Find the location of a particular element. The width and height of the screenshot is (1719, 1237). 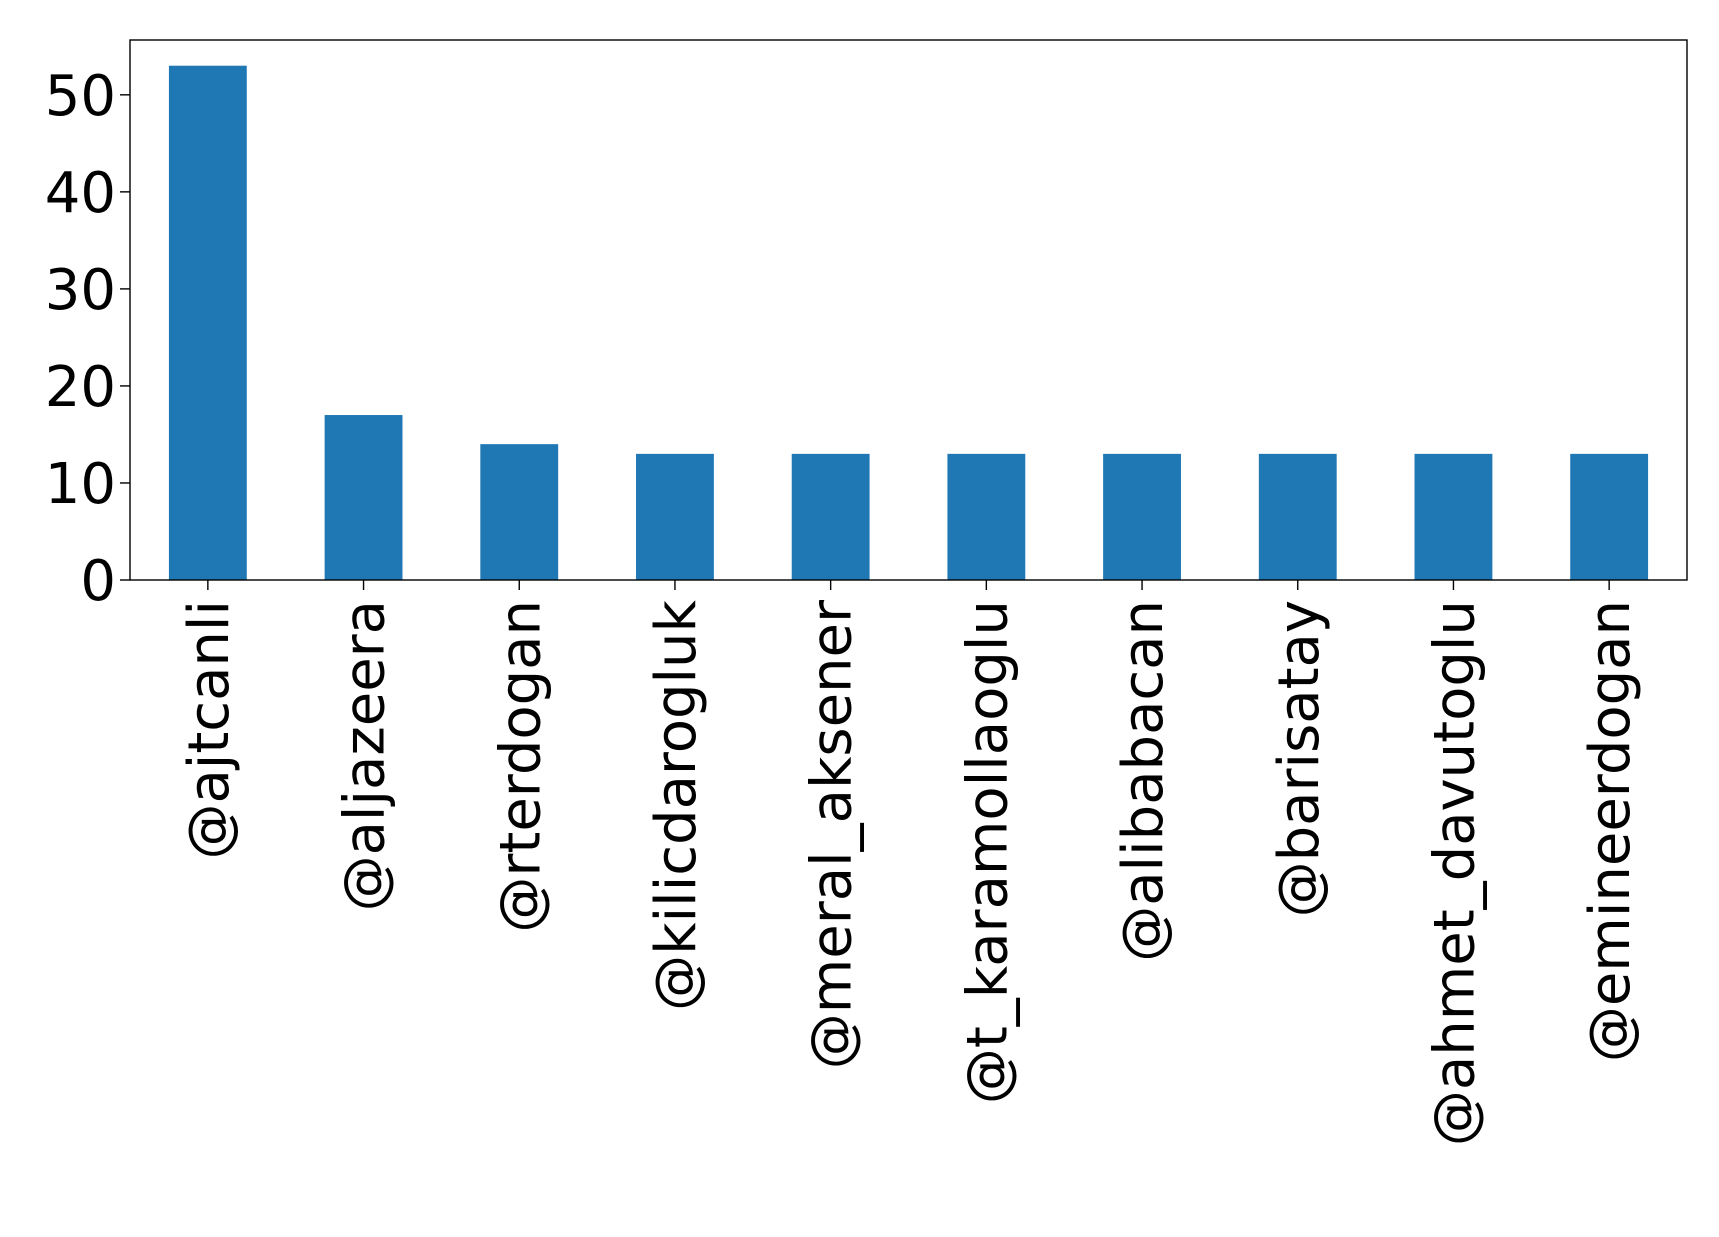

bar-ajtcanli is located at coordinates (207, 322).